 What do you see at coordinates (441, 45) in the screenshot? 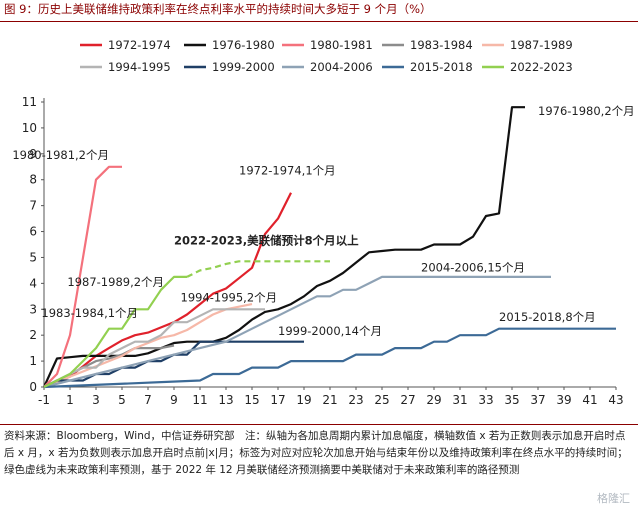
I see `legend-label: 1983-1984` at bounding box center [441, 45].